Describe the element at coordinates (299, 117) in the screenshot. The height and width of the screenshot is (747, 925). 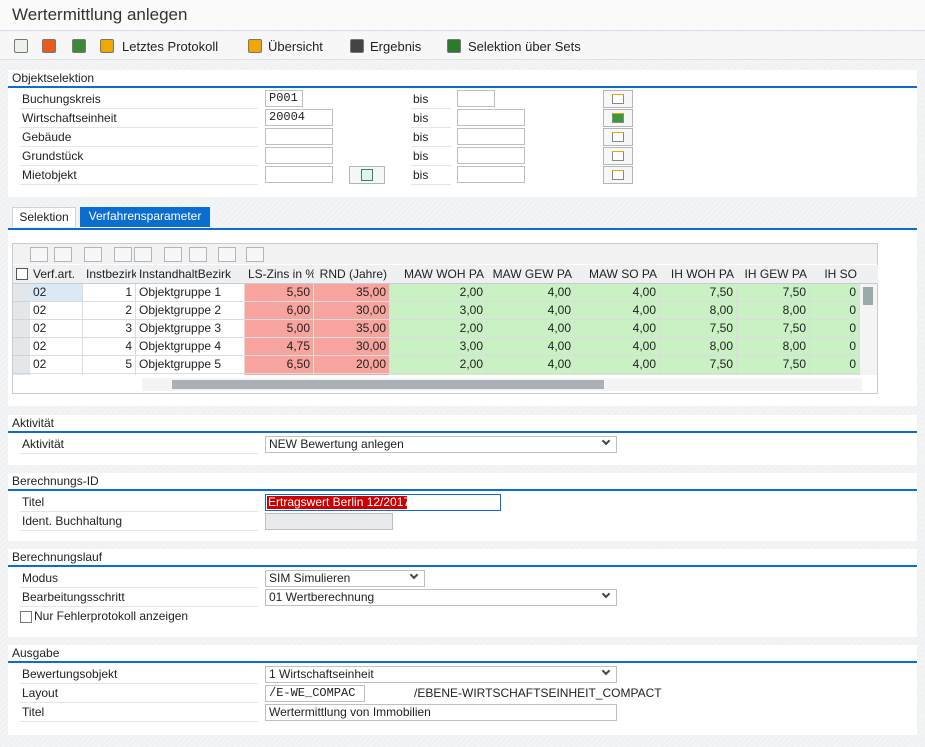
I see `input-field: 20004` at that location.